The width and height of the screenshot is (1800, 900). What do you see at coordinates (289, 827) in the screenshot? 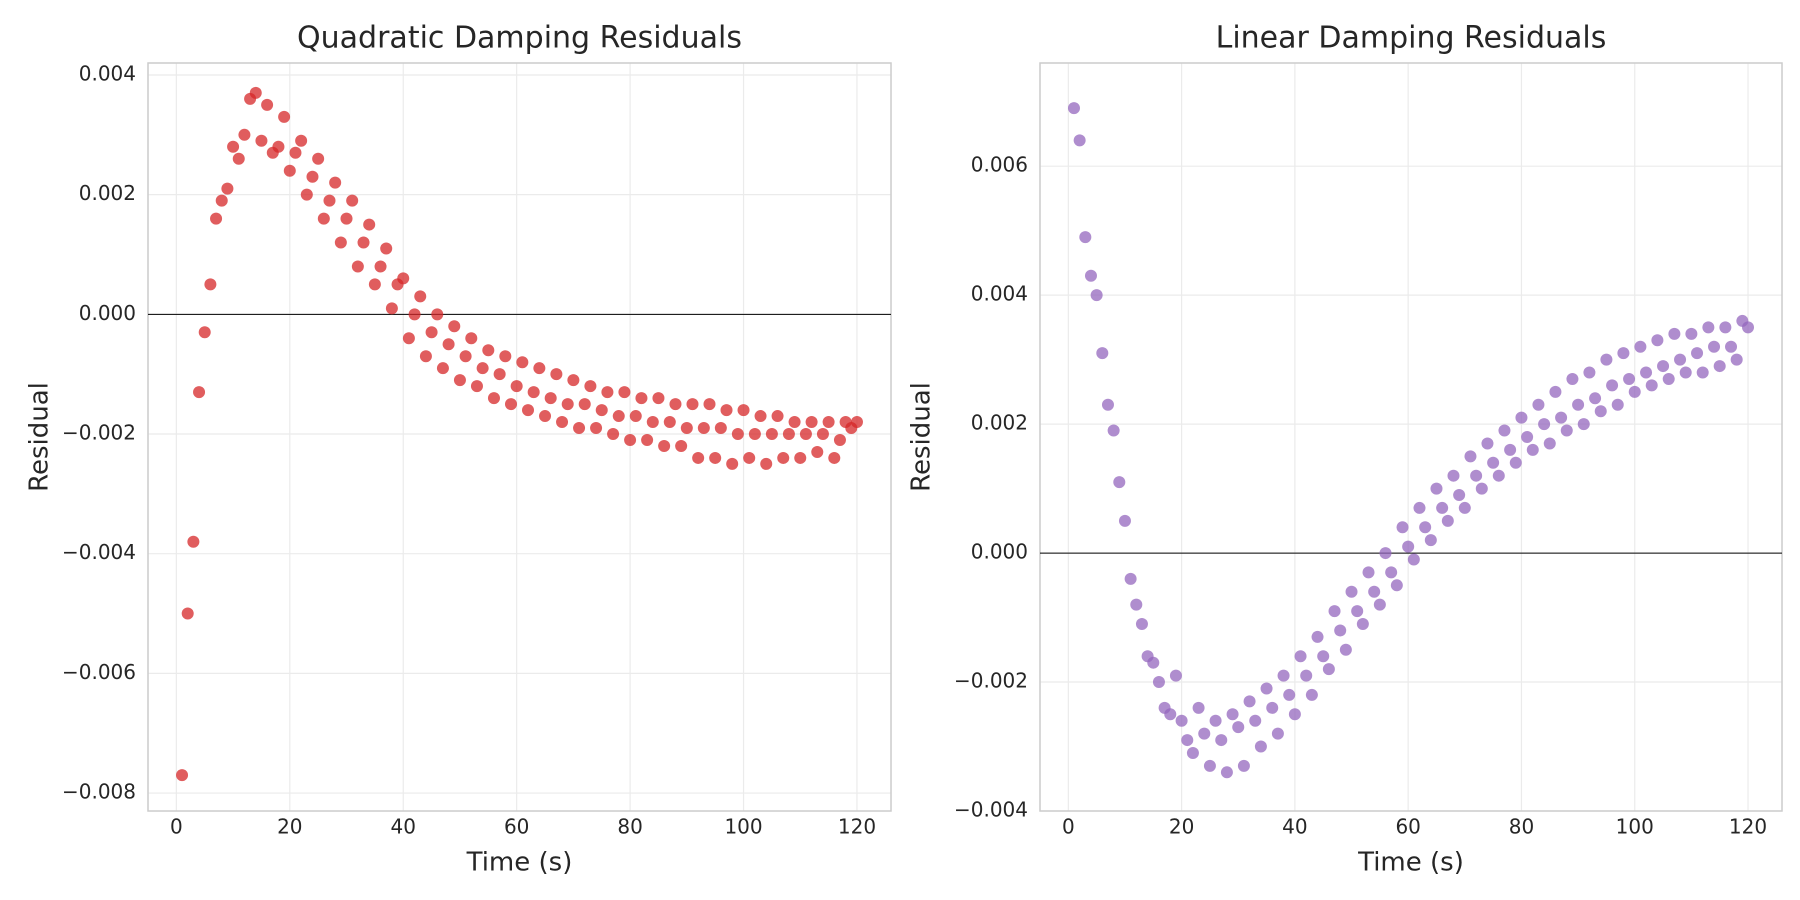
I see `x-tick-label: 20` at bounding box center [289, 827].